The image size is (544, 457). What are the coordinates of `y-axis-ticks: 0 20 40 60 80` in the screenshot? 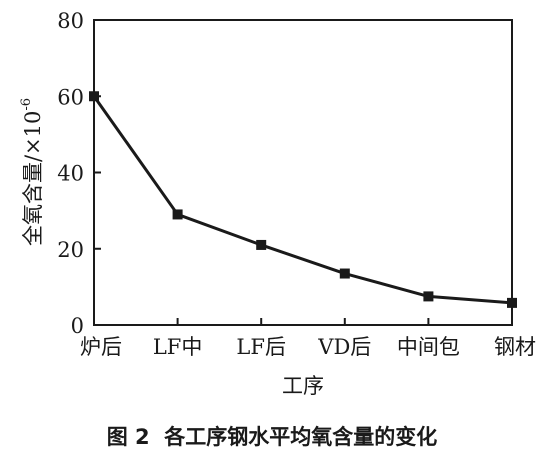 It's located at (79, 173).